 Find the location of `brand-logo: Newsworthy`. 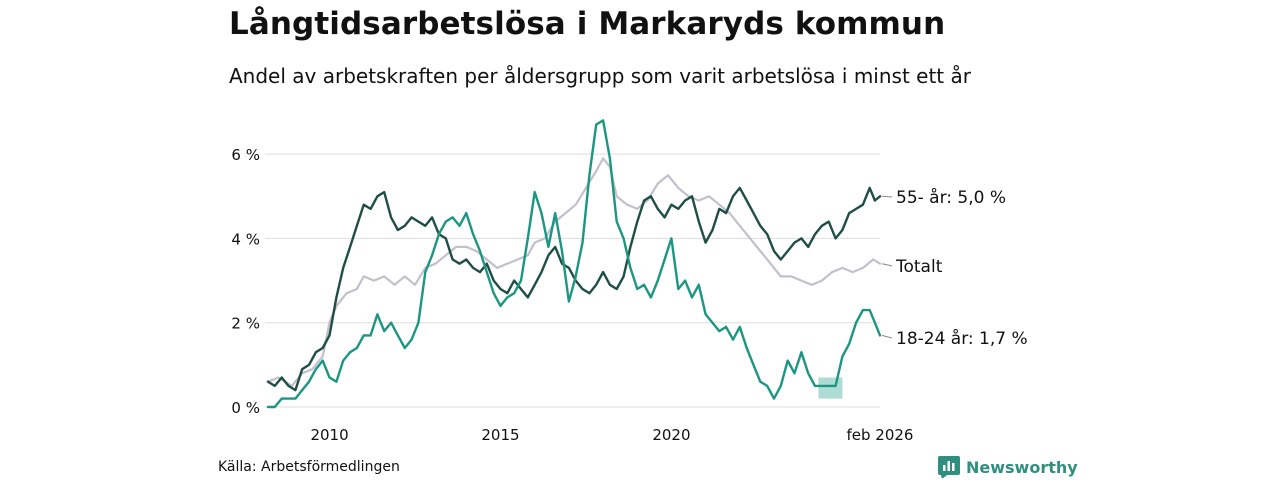

brand-logo: Newsworthy is located at coordinates (1008, 467).